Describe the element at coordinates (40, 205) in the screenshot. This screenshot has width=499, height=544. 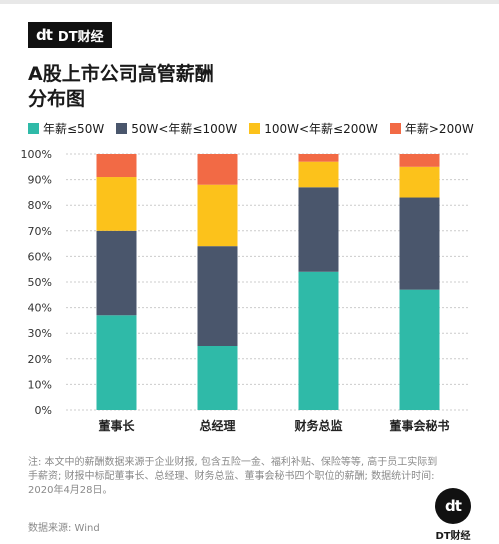
I see `y-tick-label: 80%` at that location.